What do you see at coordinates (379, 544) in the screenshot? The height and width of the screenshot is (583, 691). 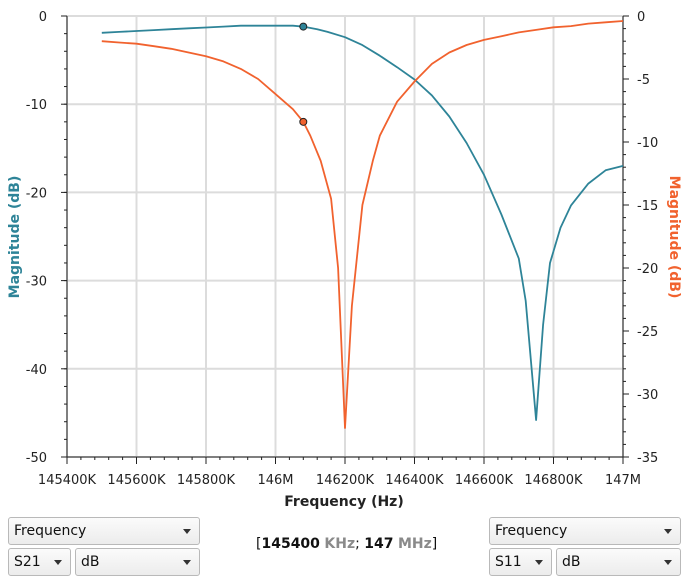 I see `range-stop: 147` at bounding box center [379, 544].